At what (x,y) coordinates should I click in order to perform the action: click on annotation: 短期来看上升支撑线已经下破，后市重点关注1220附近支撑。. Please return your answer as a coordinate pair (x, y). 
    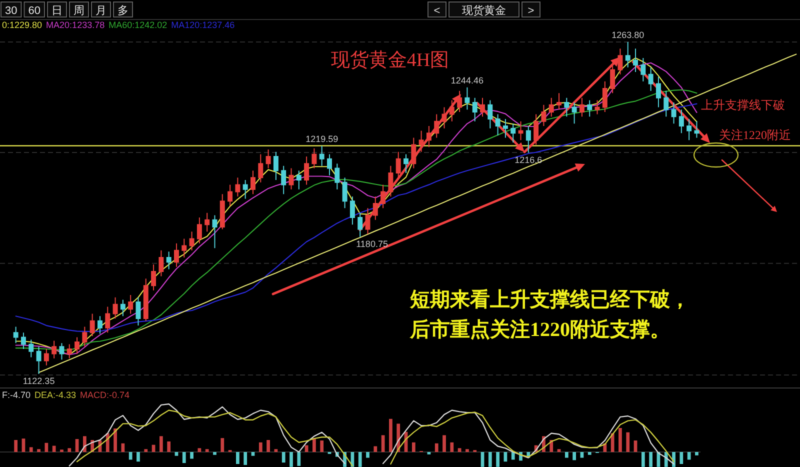
    Looking at the image, I should click on (549, 314).